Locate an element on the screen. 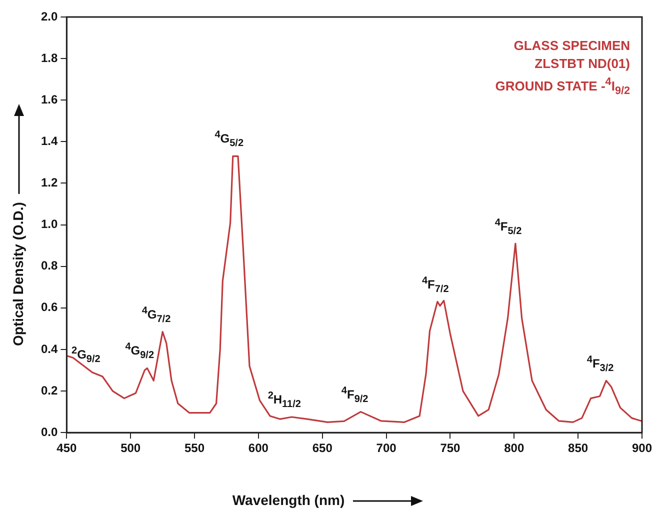 This screenshot has width=655, height=513. y-tick-label: 0.6 is located at coordinates (49, 307).